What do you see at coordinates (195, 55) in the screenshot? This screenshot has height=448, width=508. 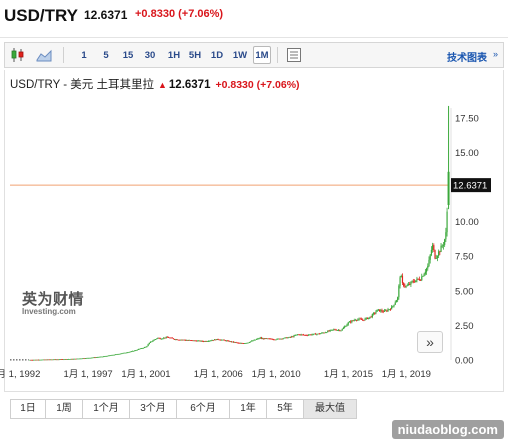 I see `interval-button-5h: 5H` at bounding box center [195, 55].